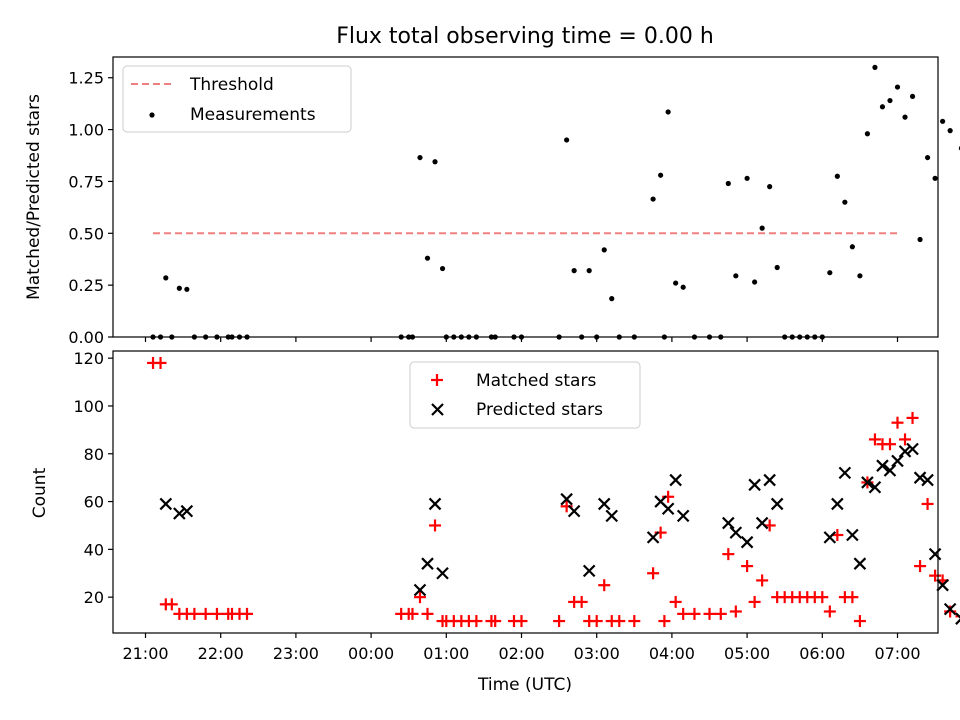 The height and width of the screenshot is (720, 960). I want to click on bottom-y-tick-label: 40, so click(94, 549).